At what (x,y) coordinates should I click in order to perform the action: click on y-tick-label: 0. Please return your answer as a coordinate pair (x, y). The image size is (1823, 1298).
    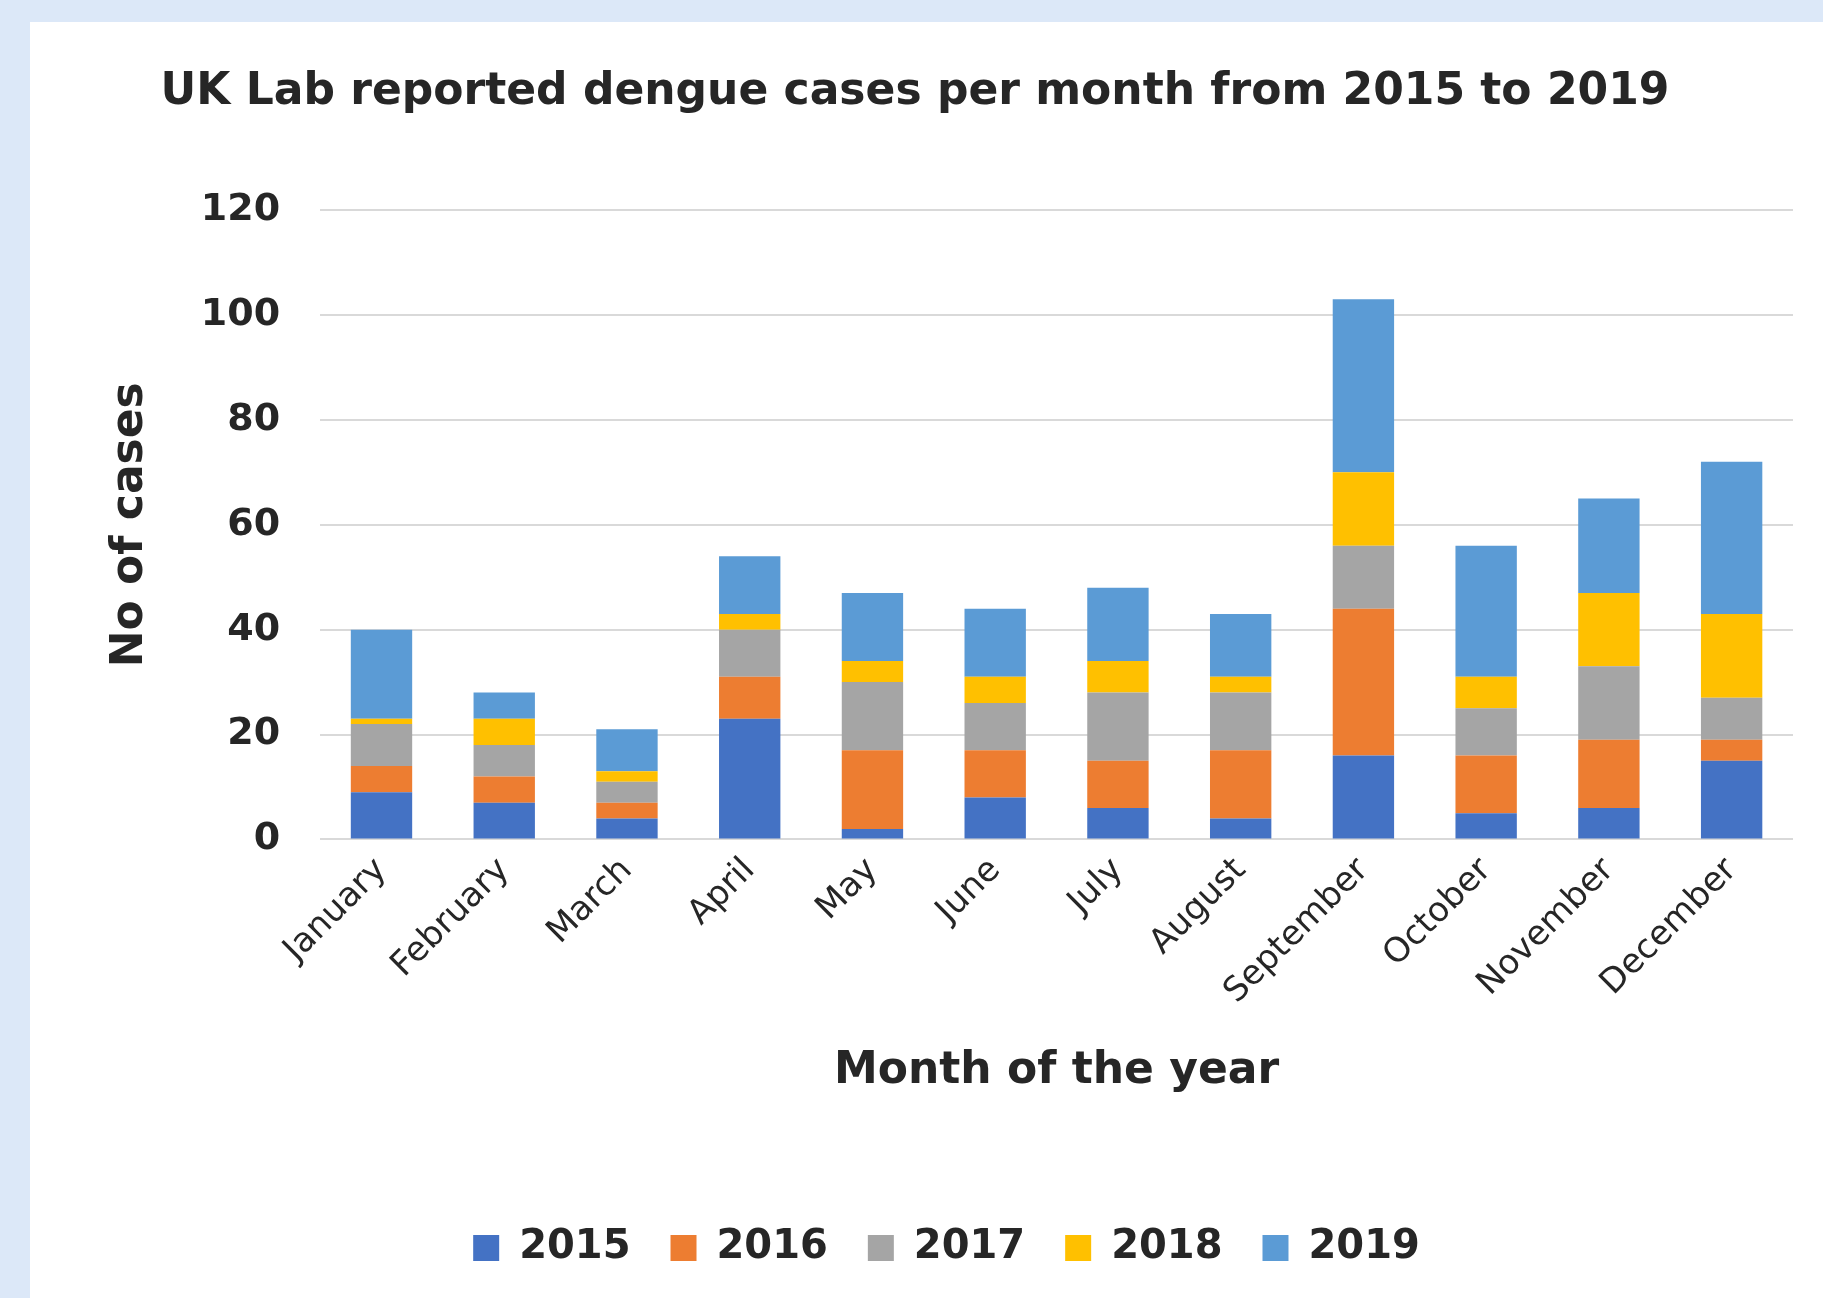
    Looking at the image, I should click on (267, 836).